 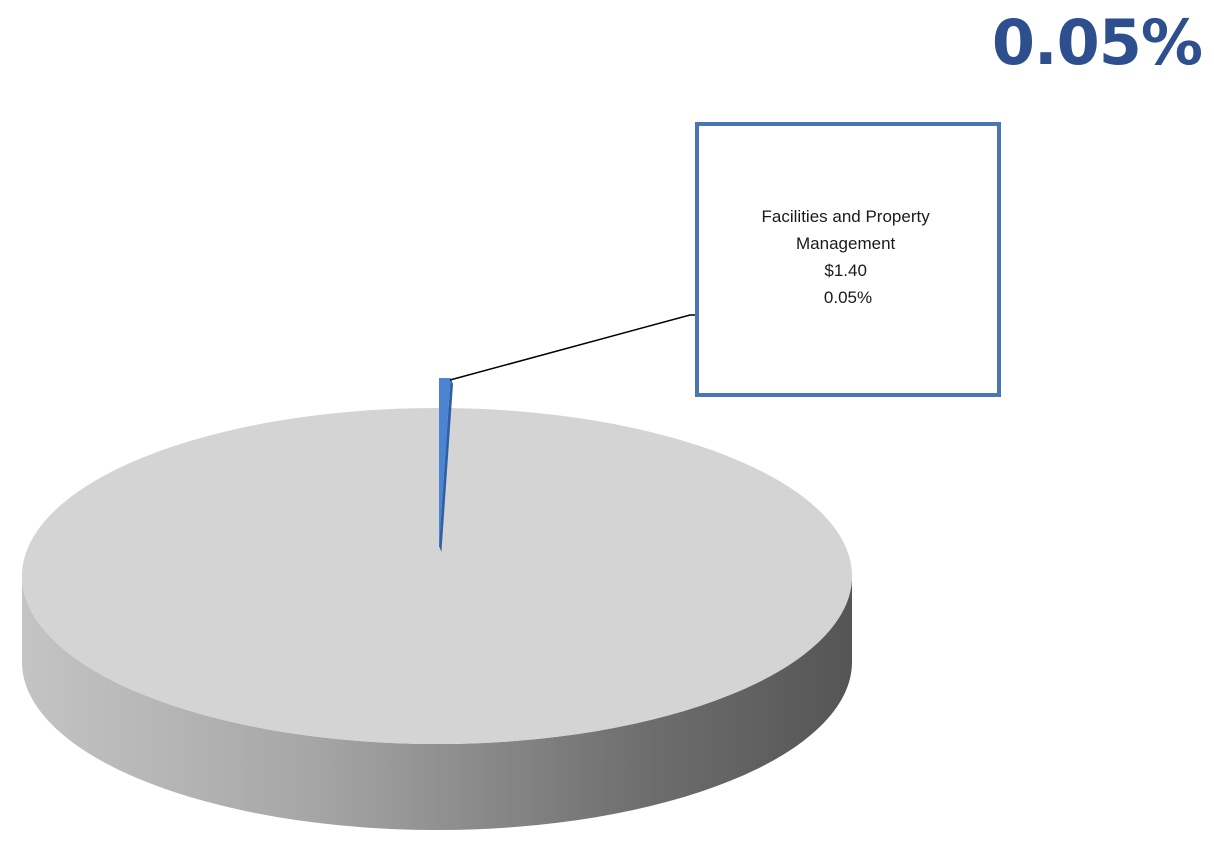 What do you see at coordinates (445, 462) in the screenshot?
I see `pie-slice-facilities-and-property-management` at bounding box center [445, 462].